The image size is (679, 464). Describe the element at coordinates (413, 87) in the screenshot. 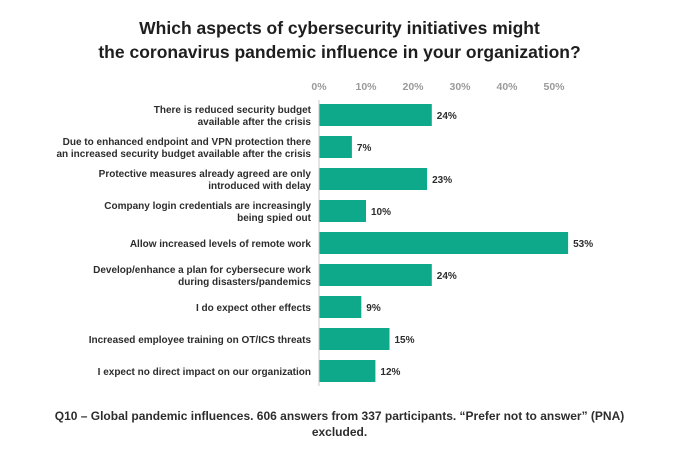

I see `x-tick-label: 20%` at that location.